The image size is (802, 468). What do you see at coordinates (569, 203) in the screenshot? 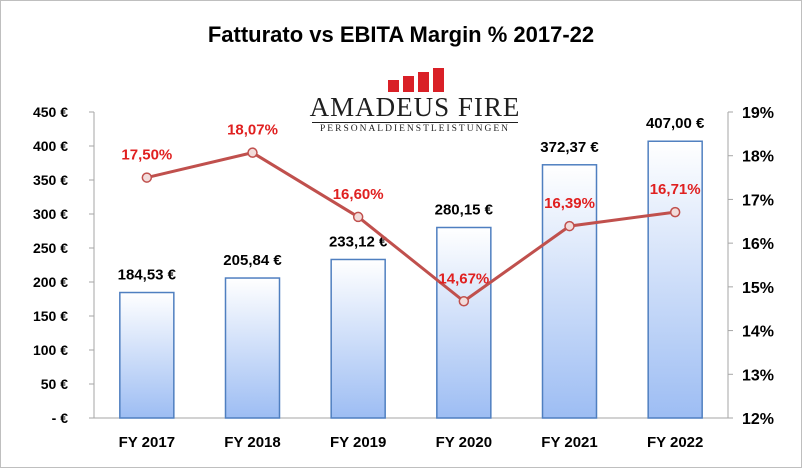
I see `line-data-label: 16,39%` at bounding box center [569, 203].